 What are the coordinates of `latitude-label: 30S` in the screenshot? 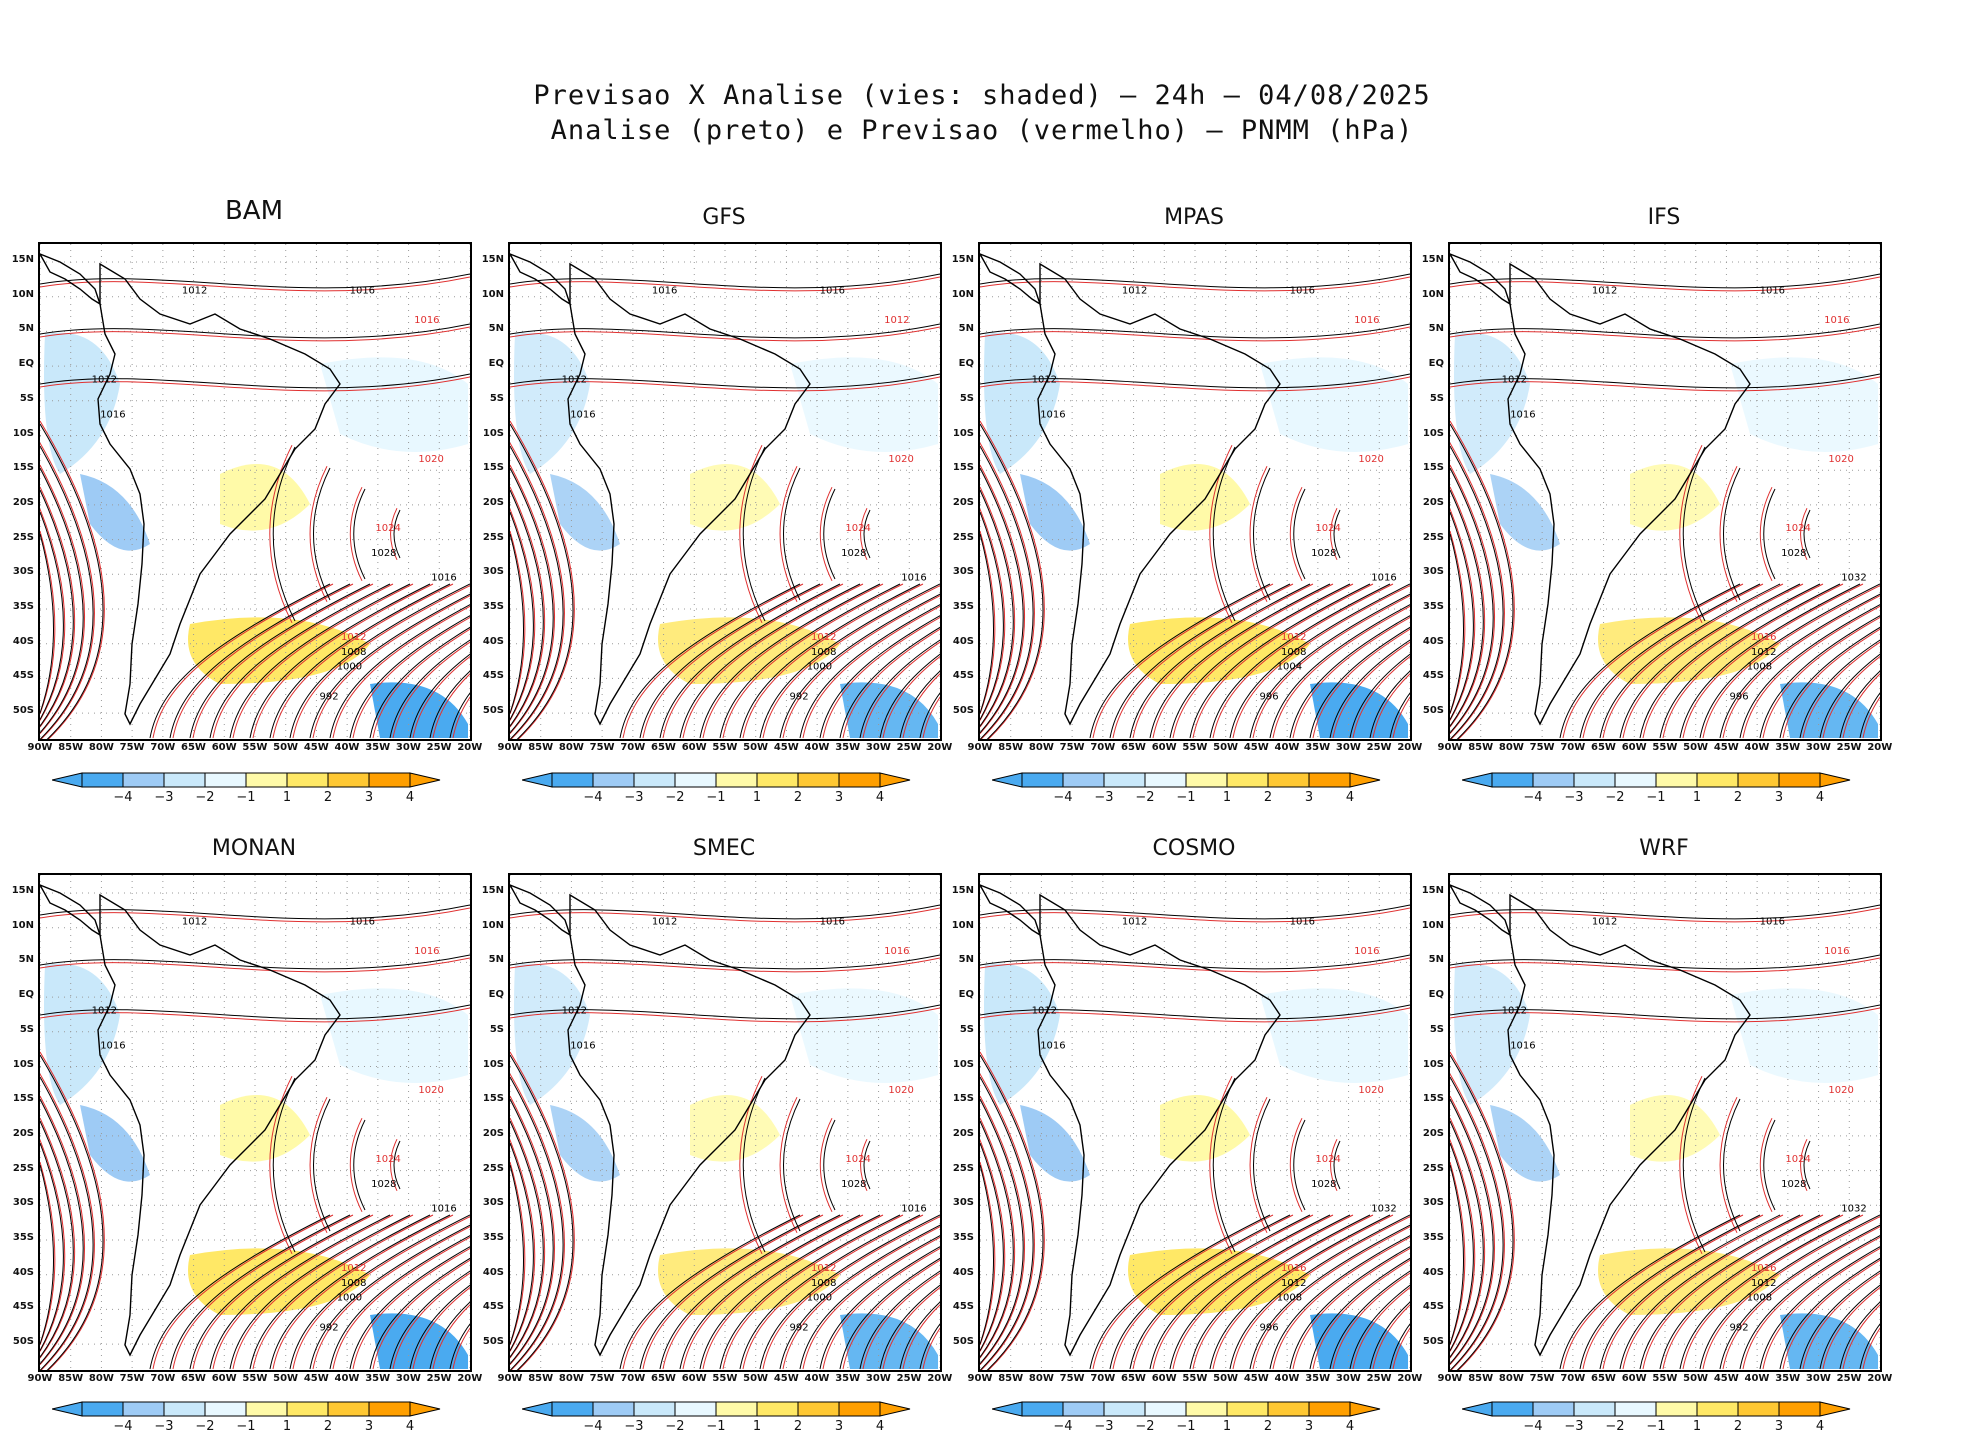 It's located at (963, 572).